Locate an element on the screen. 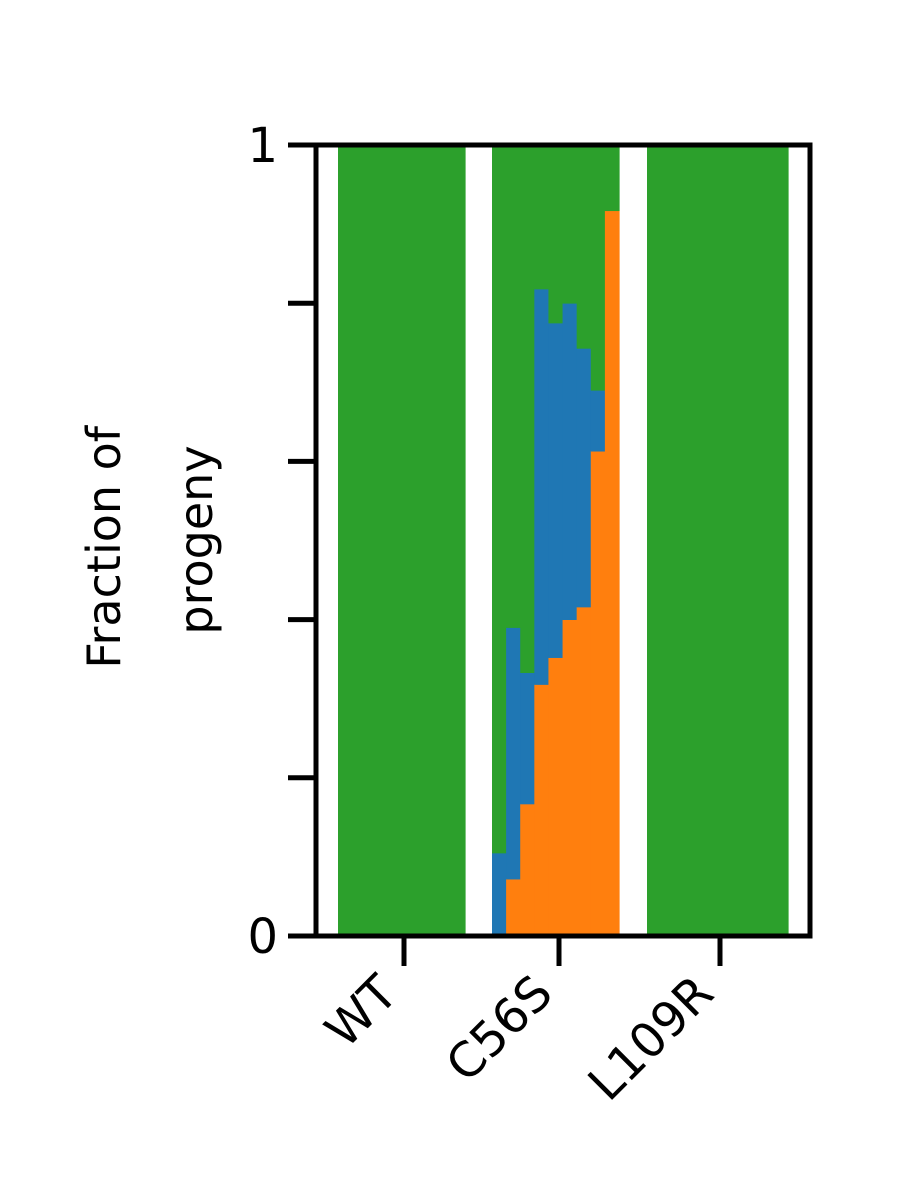 This screenshot has width=900, height=1200. bar-segment-c56s-9-orange is located at coordinates (612, 573).